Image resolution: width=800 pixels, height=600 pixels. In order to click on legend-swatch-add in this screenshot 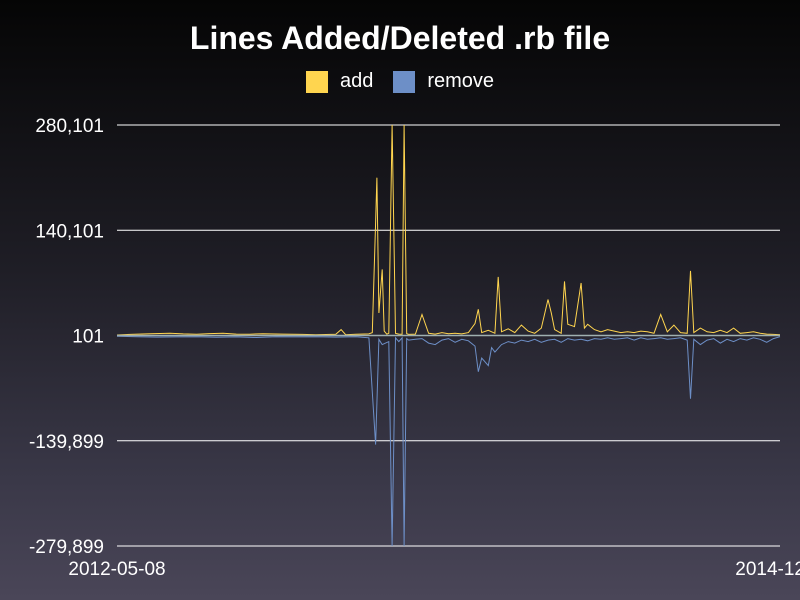, I will do `click(316, 81)`.